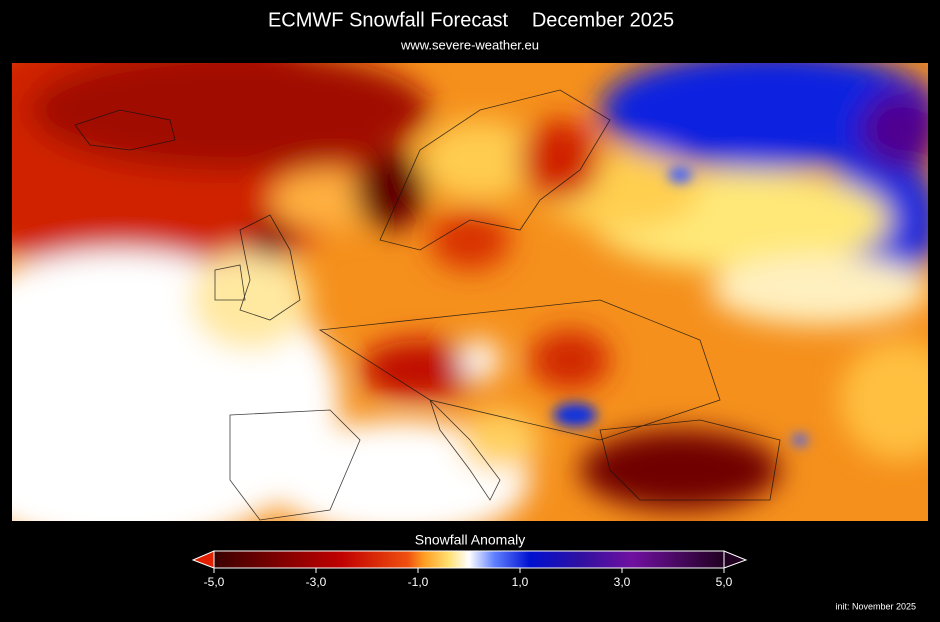  What do you see at coordinates (214, 582) in the screenshot?
I see `tick-label: -5,0` at bounding box center [214, 582].